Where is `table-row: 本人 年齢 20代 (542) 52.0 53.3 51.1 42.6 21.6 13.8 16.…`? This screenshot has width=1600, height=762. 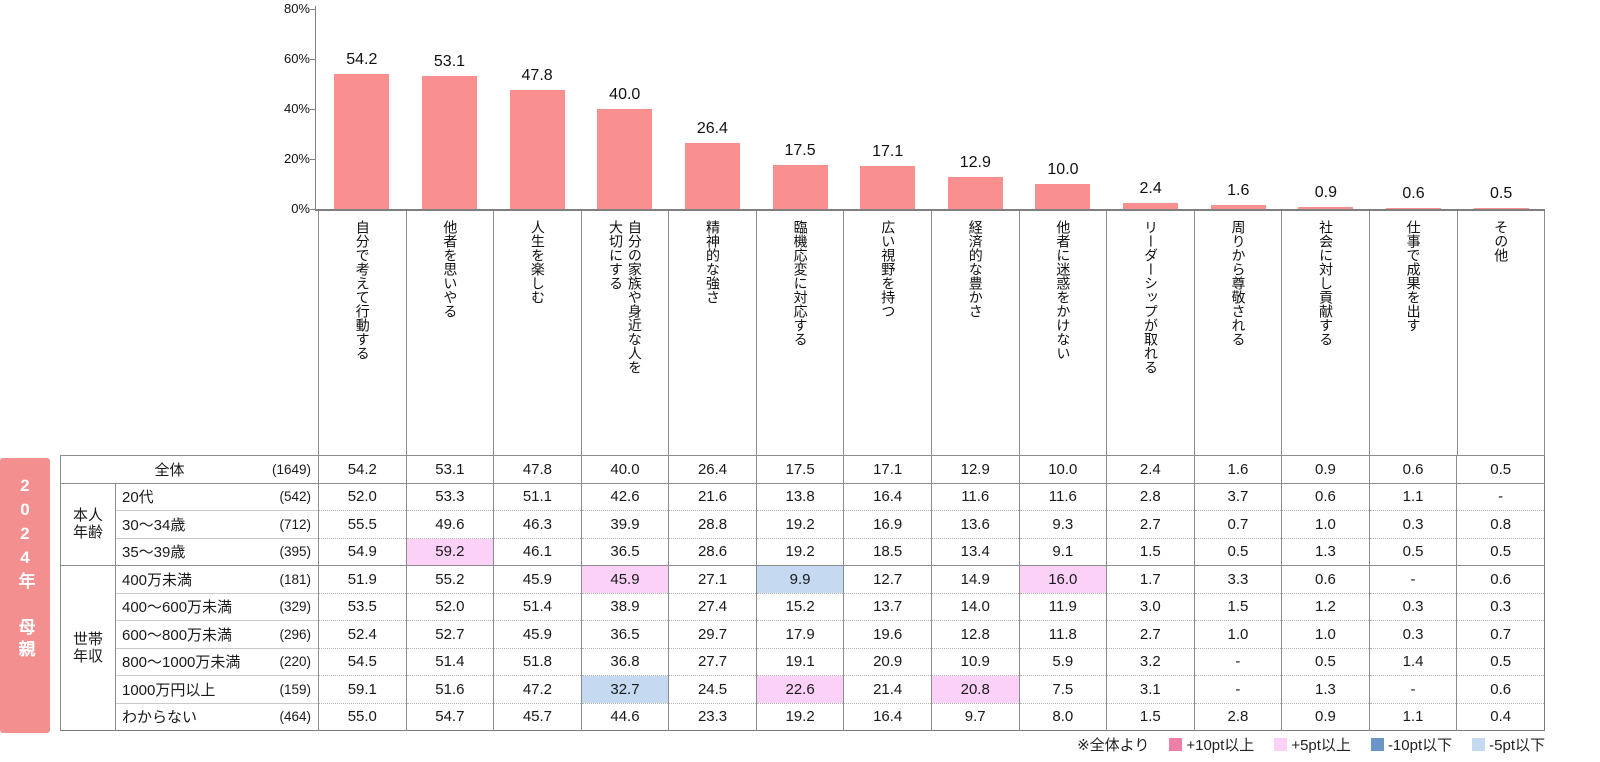
table-row: 本人 年齢 20代 (542) 52.0 53.3 51.1 42.6 21.6 13.8 16.… is located at coordinates (802, 524).